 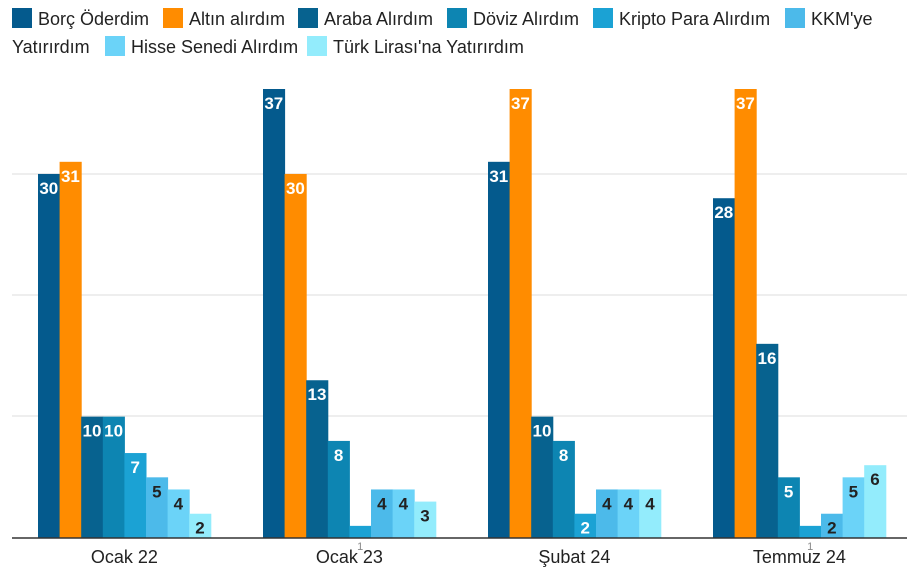 What do you see at coordinates (349, 557) in the screenshot?
I see `x-tick-label-ocak-23: Ocak 23` at bounding box center [349, 557].